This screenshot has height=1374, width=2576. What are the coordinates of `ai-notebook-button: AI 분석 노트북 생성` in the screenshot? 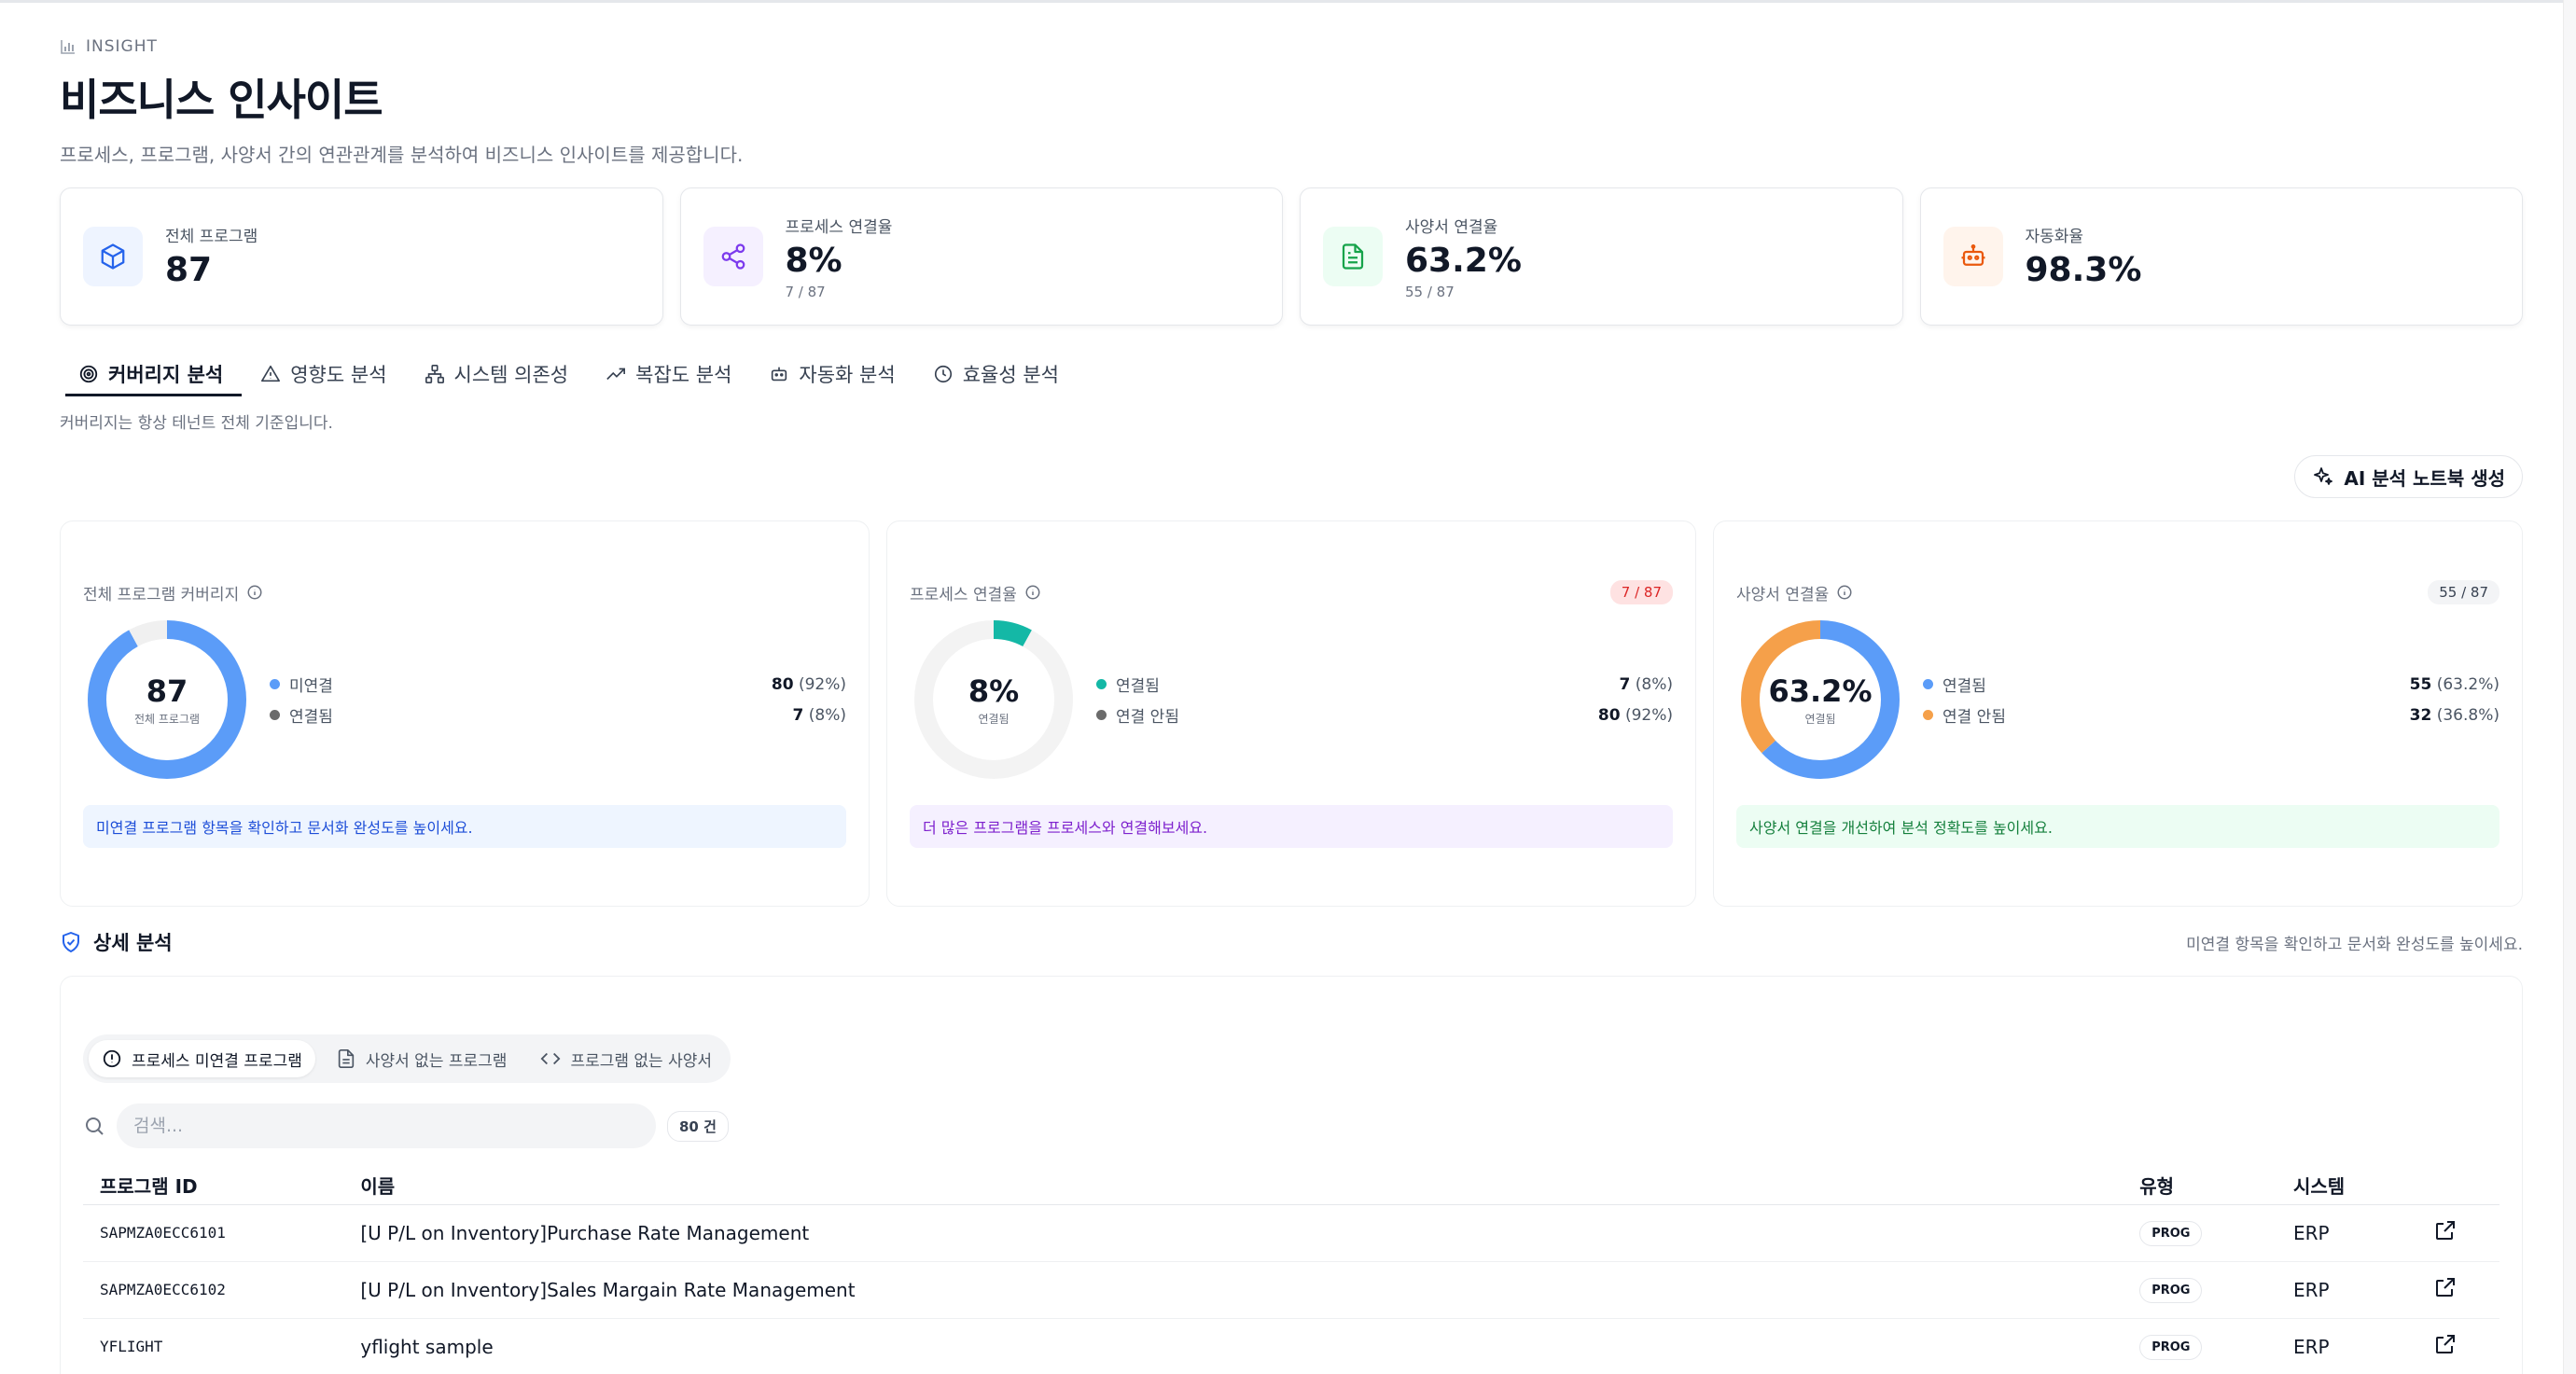 It's located at (2408, 476).